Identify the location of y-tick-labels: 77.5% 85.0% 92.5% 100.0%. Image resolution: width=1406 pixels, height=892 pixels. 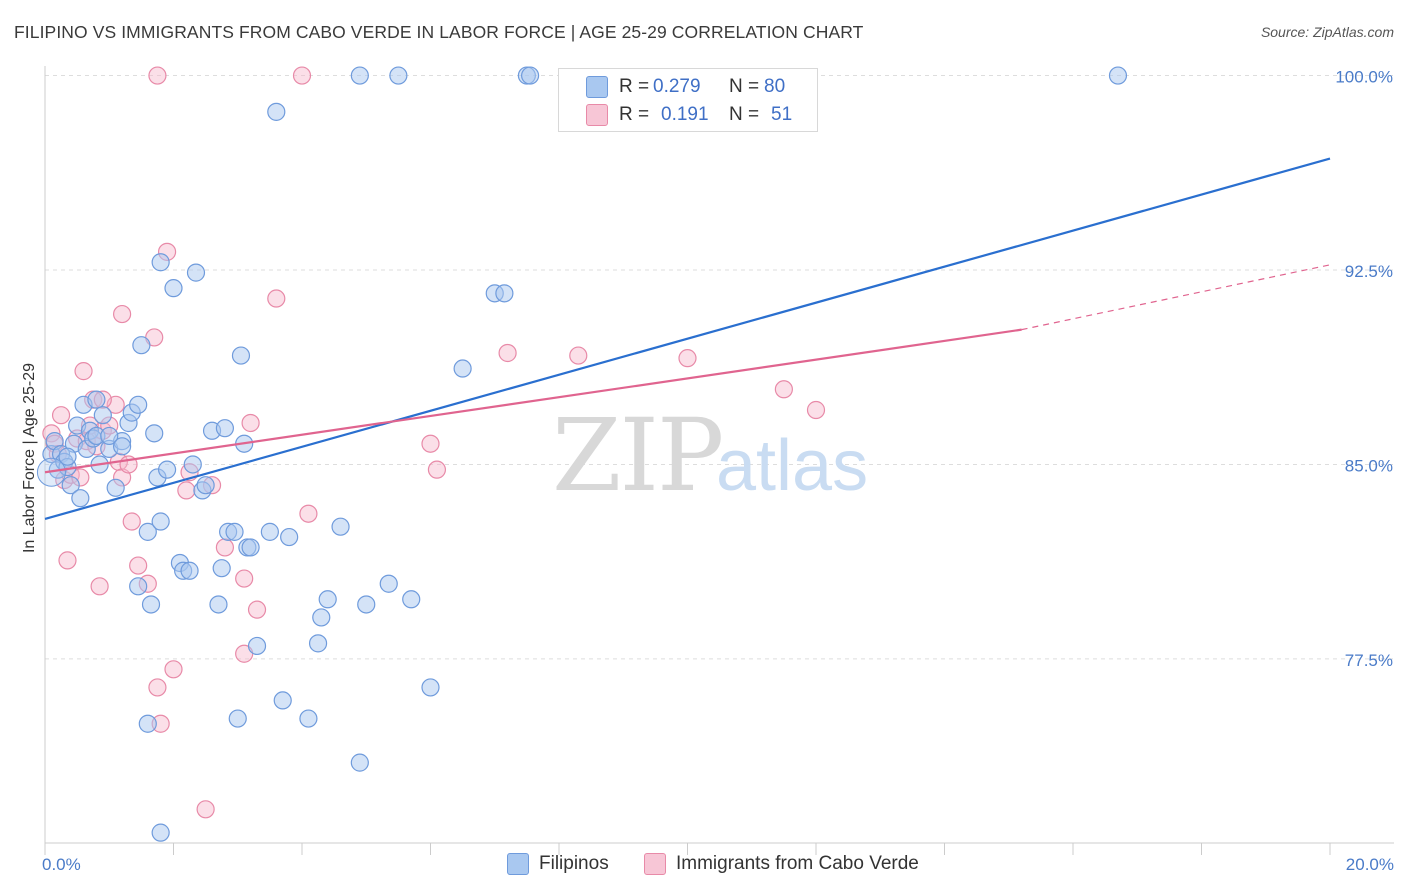
(1364, 369).